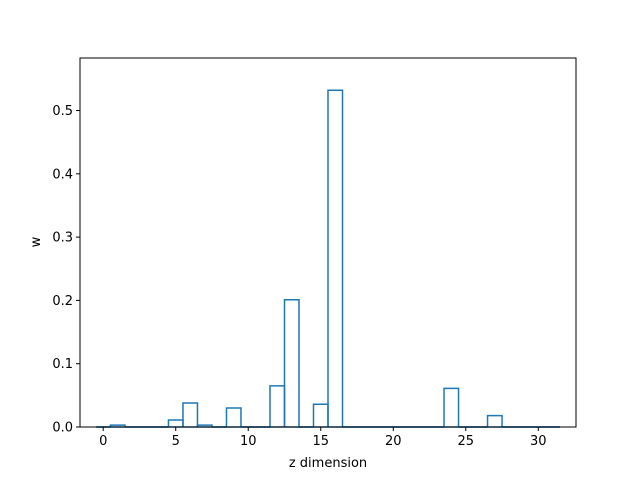 The image size is (640, 485). I want to click on x-tick-label: 0, so click(103, 441).